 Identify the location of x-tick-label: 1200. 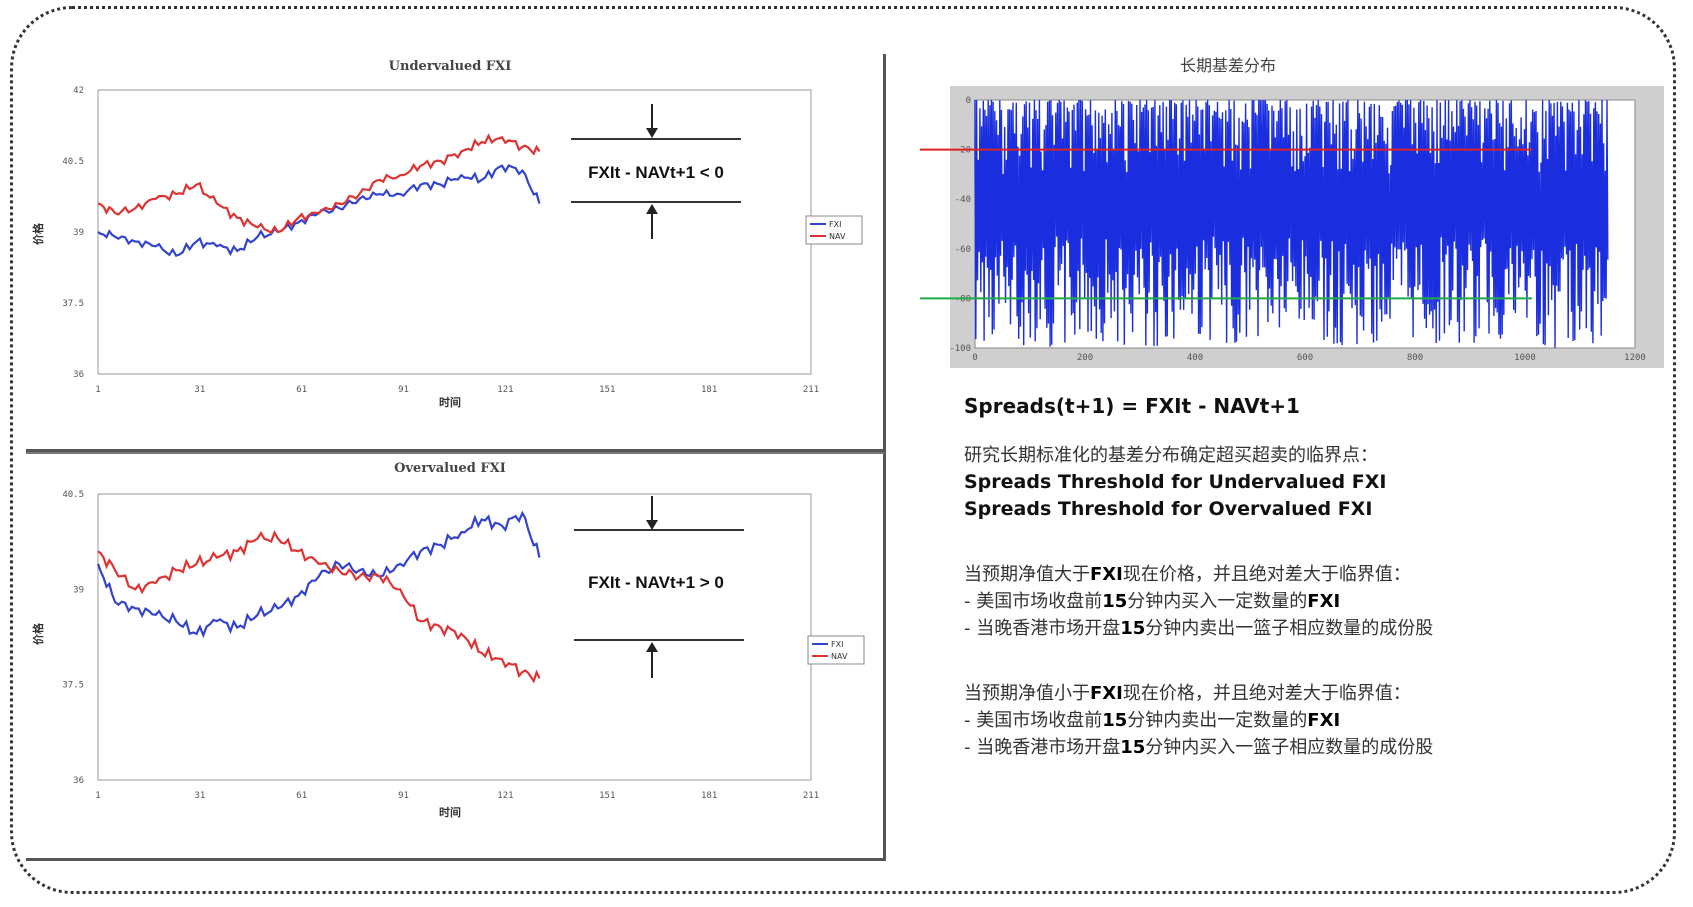
(1635, 358).